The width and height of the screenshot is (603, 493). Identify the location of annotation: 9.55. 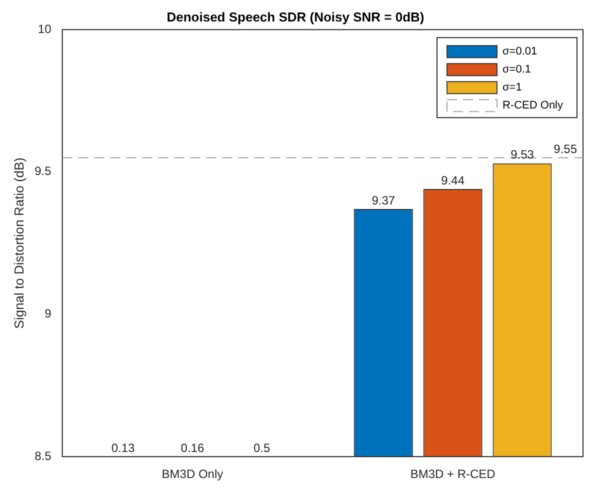
(566, 149).